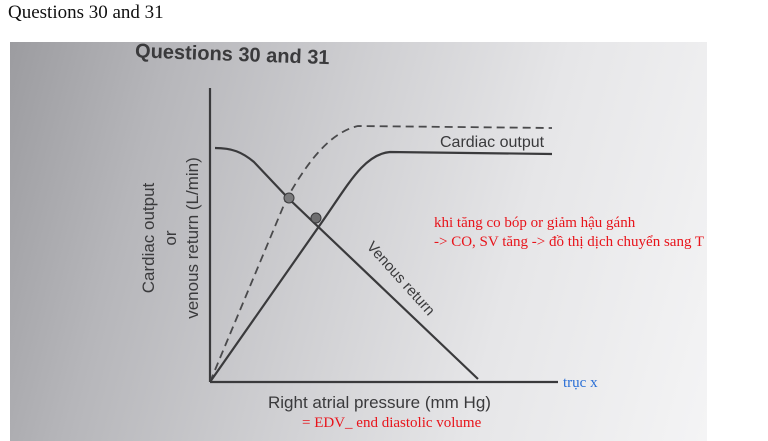  Describe the element at coordinates (535, 223) in the screenshot. I see `annotation-red-line1: khi tăng co bóp or giảm hậu gánh` at that location.